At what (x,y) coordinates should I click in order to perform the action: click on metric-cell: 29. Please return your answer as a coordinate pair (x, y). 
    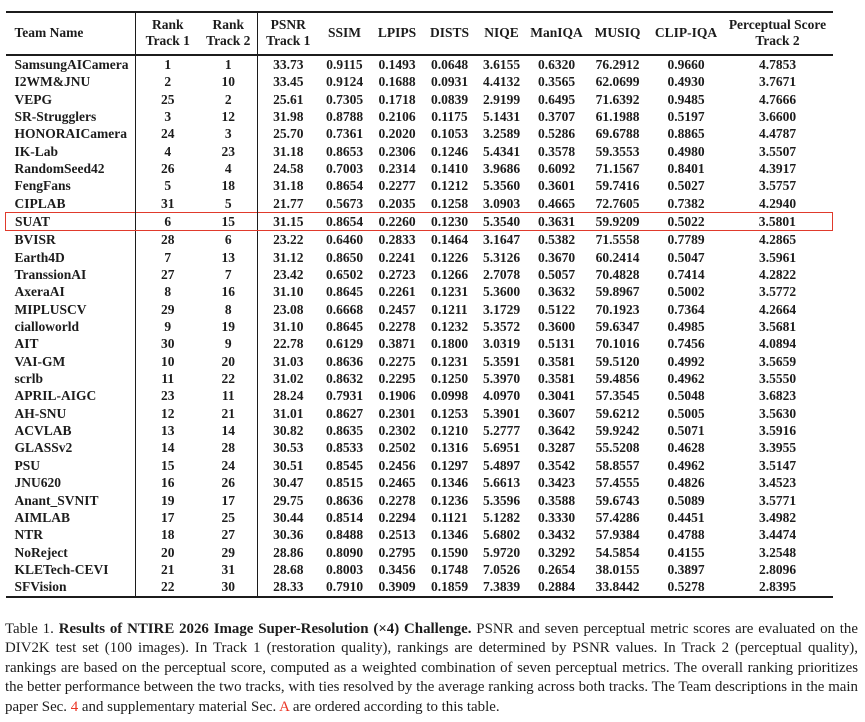
    Looking at the image, I should click on (228, 552).